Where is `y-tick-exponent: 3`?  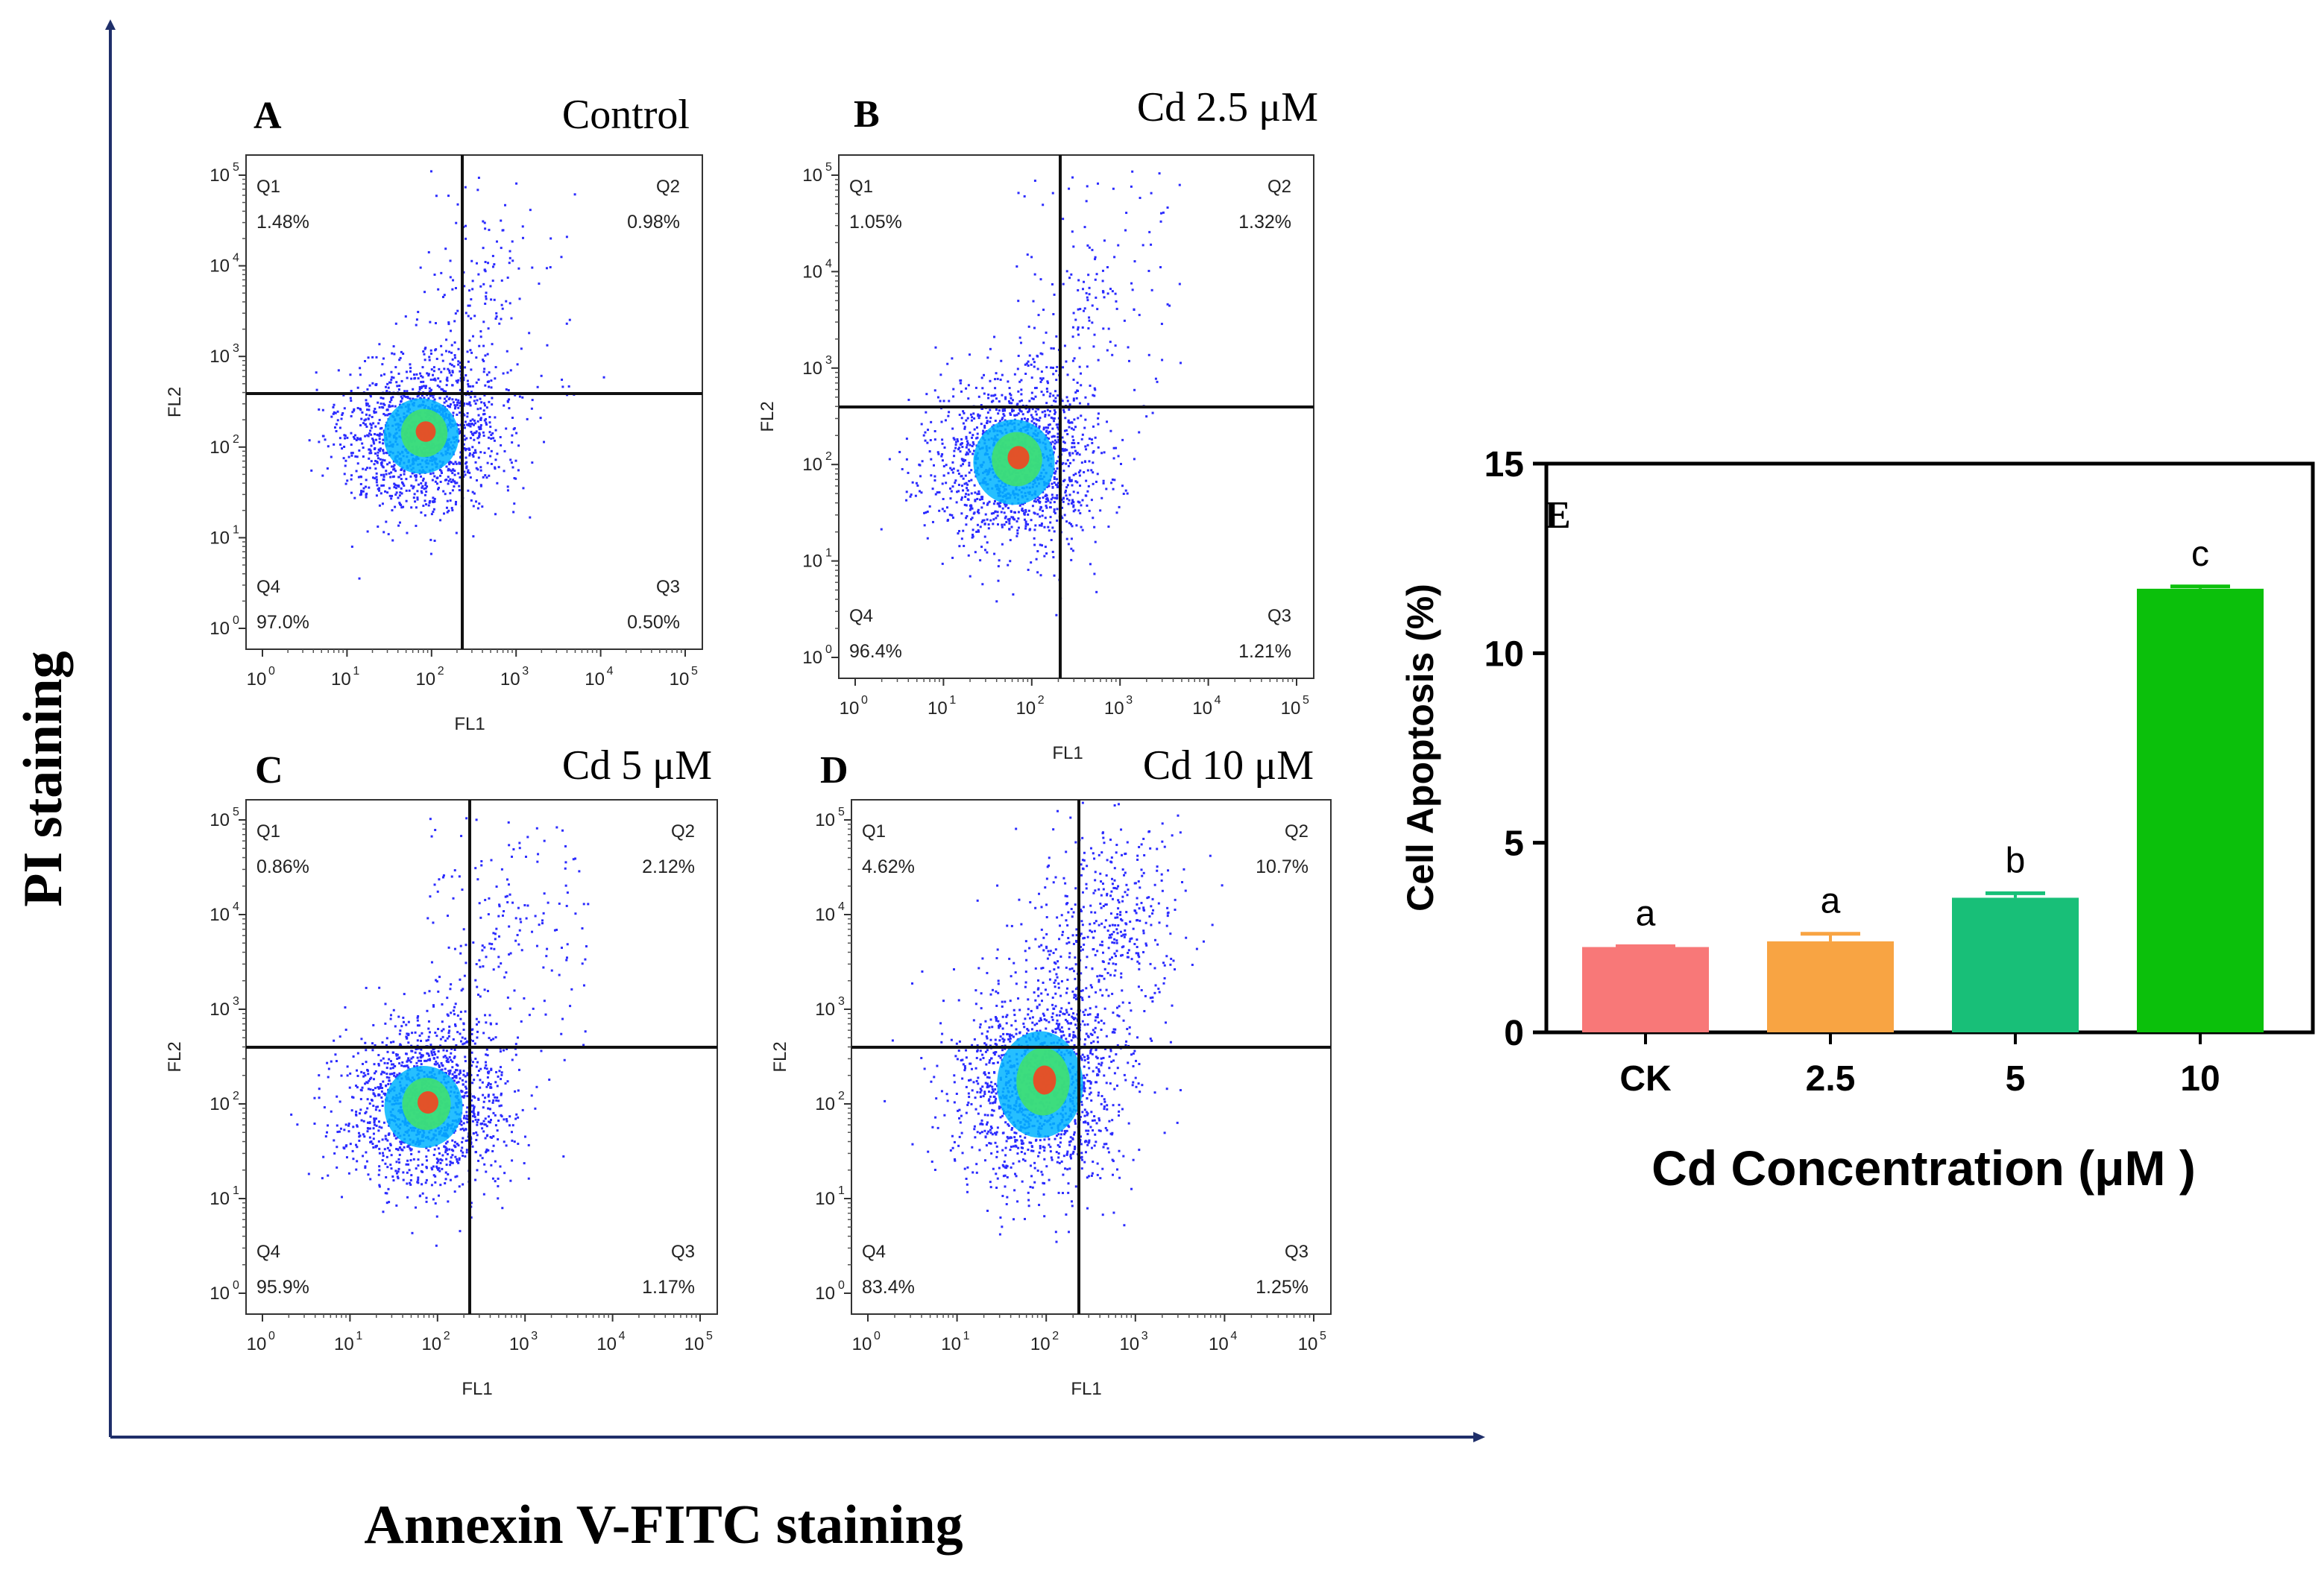
y-tick-exponent: 3 is located at coordinates (829, 360).